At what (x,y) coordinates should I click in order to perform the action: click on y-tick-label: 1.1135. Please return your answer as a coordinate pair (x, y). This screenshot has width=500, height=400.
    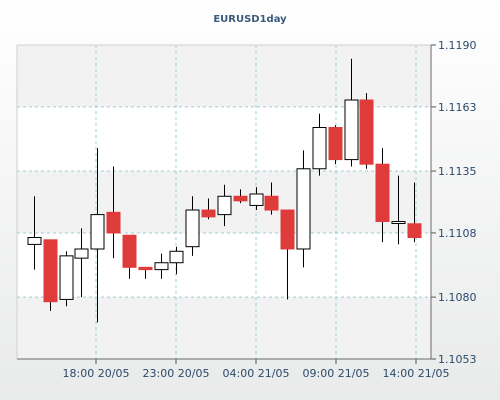
    Looking at the image, I should click on (457, 171).